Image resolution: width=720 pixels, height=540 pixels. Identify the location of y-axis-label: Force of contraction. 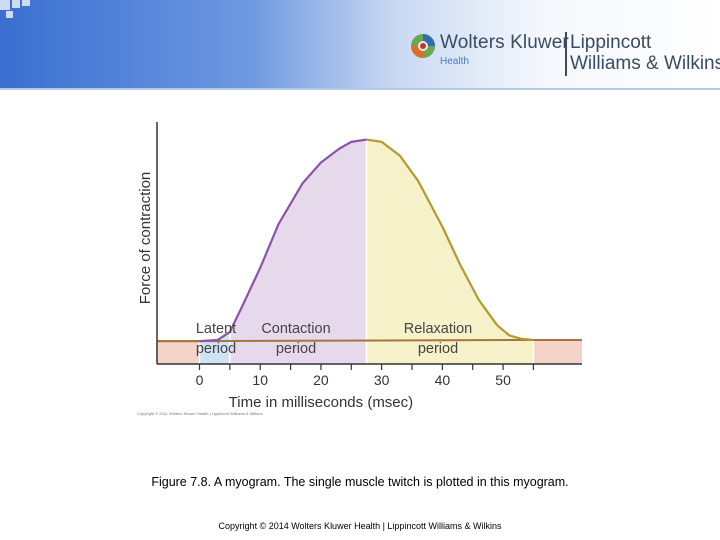
(145, 238).